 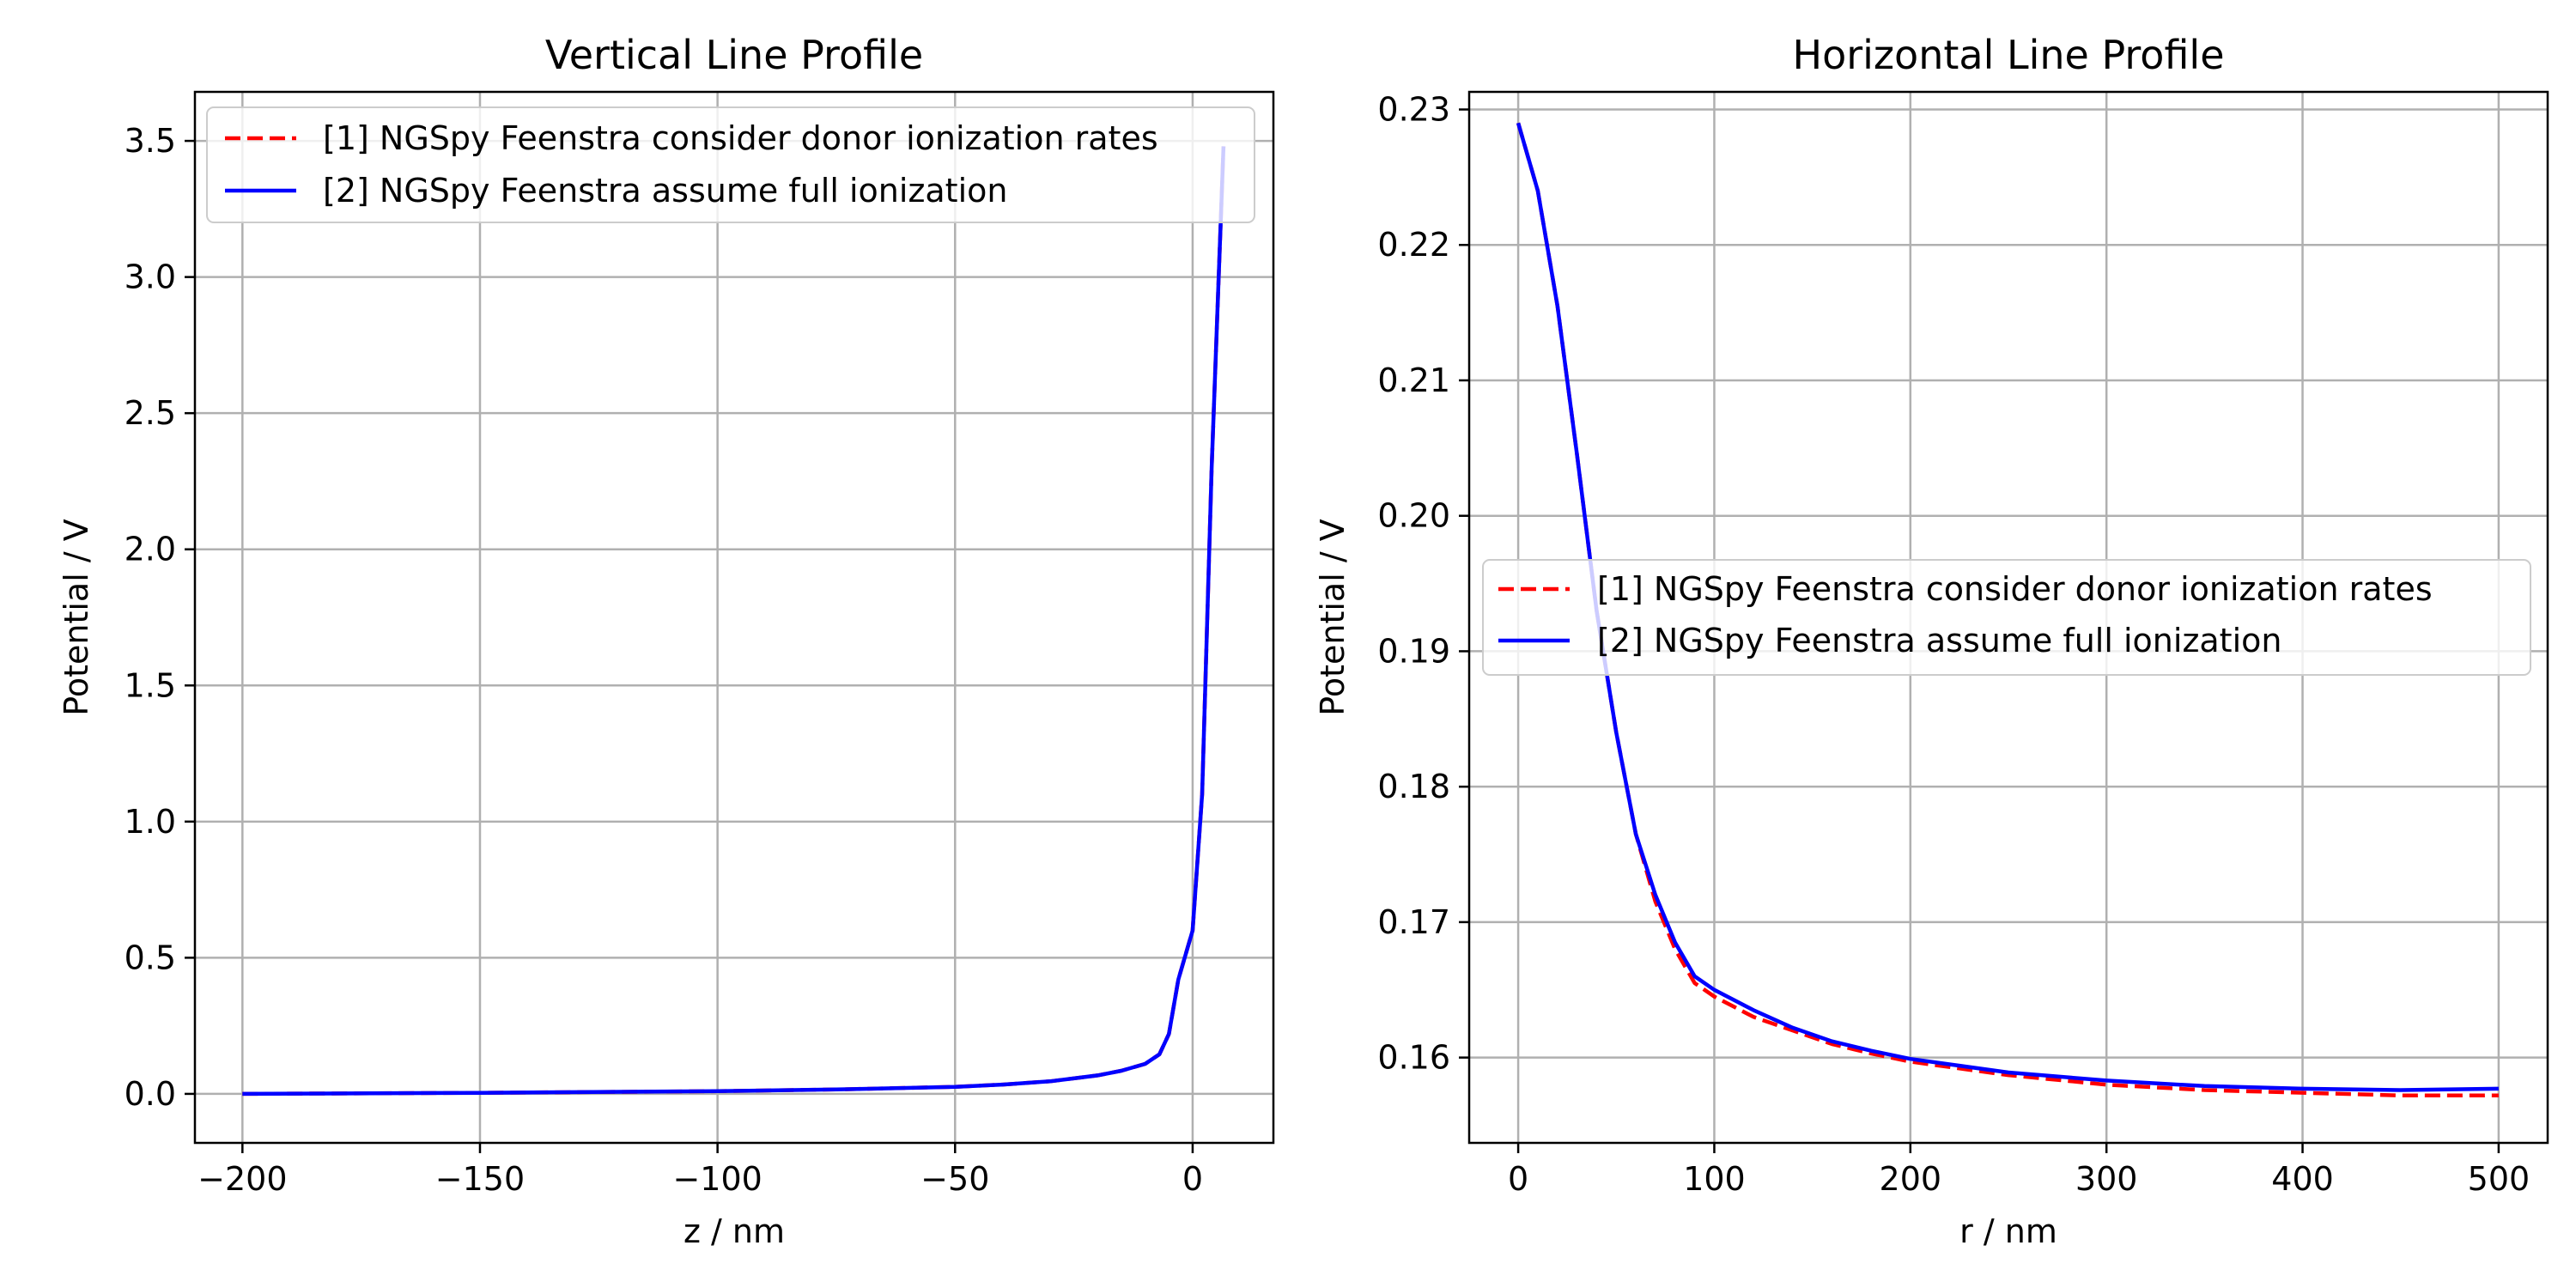 I want to click on right-y-tick-label: 0.18, so click(x=1414, y=786).